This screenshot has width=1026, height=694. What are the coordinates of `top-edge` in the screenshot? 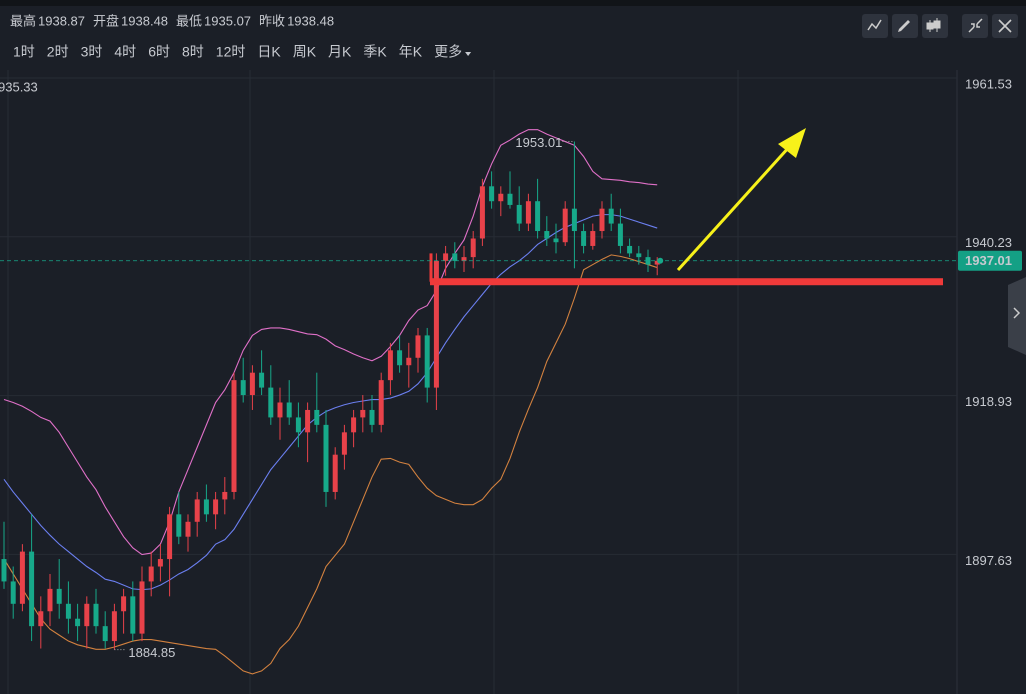 It's located at (513, 3).